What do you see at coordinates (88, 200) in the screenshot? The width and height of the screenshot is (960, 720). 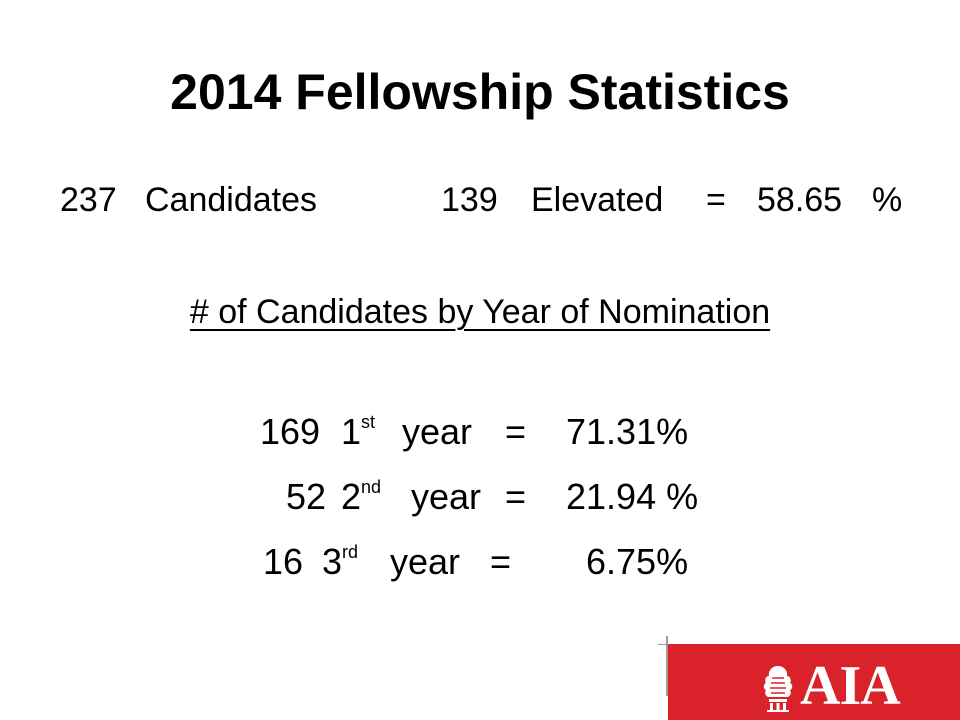 I see `candidates-count: 237` at bounding box center [88, 200].